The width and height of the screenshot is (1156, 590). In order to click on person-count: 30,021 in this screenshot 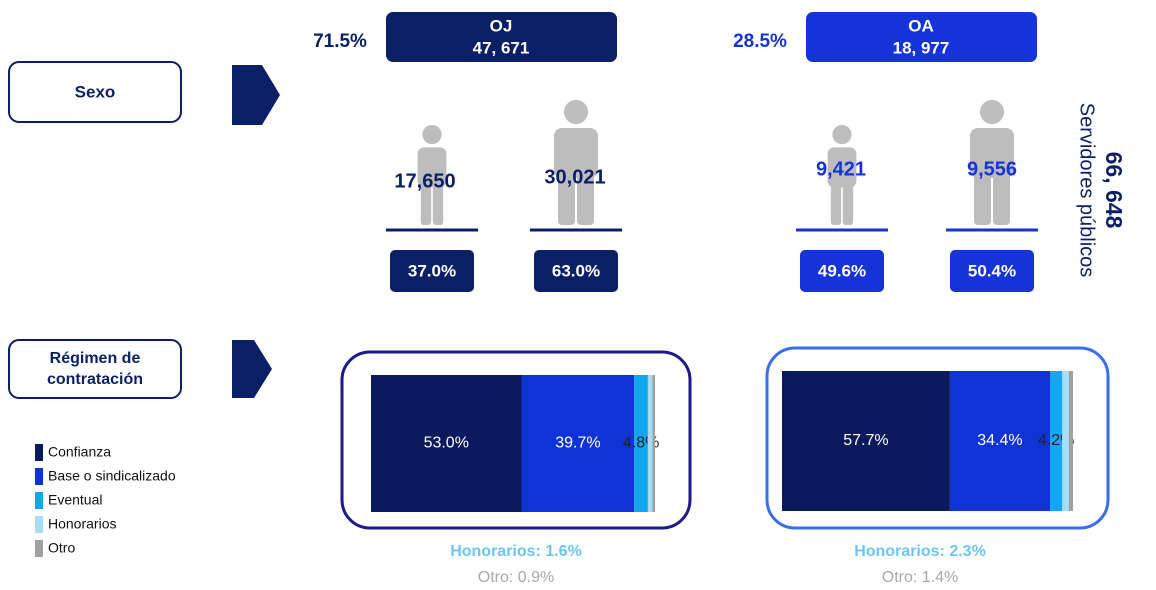, I will do `click(574, 177)`.